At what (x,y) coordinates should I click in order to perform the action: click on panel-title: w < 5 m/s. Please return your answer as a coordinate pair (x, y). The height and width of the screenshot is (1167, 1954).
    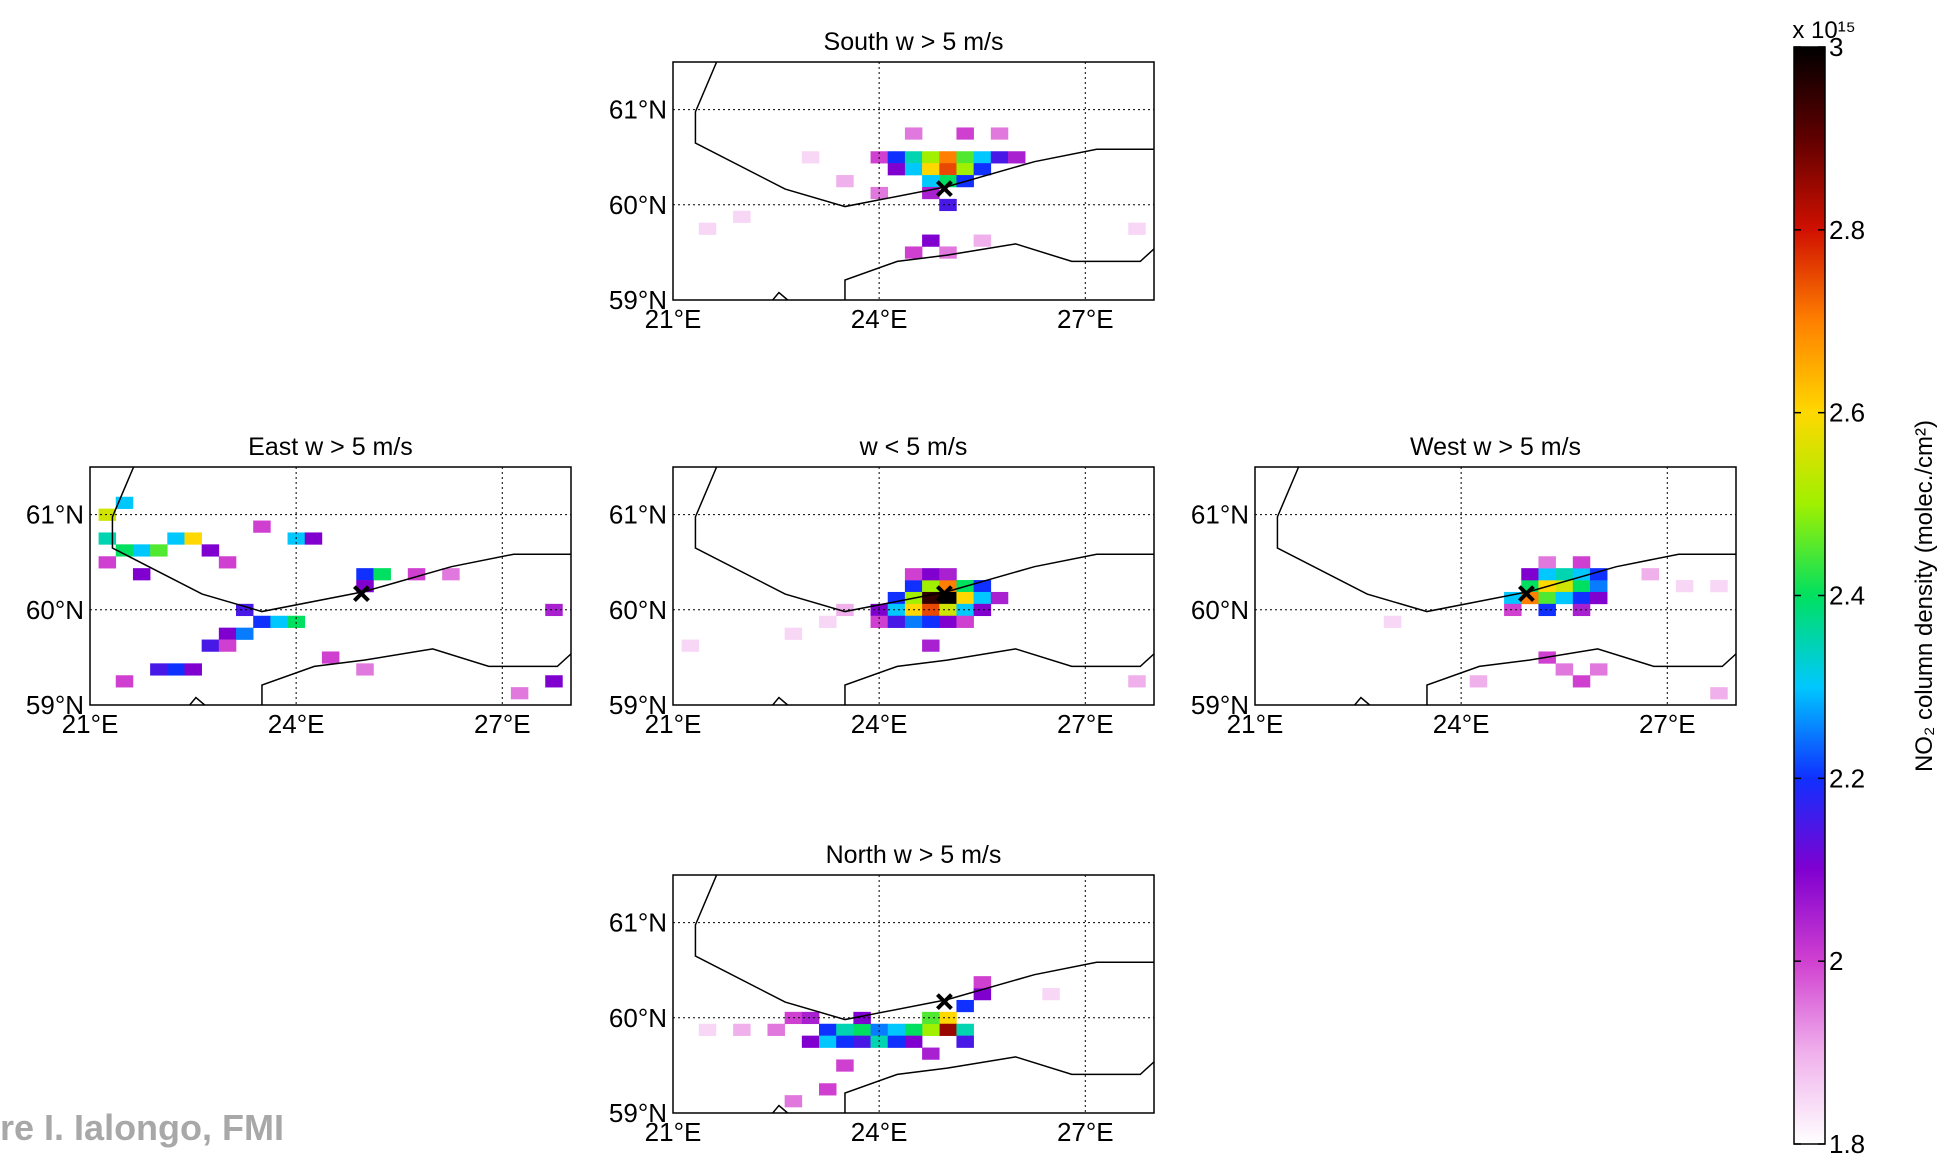
    Looking at the image, I should click on (913, 447).